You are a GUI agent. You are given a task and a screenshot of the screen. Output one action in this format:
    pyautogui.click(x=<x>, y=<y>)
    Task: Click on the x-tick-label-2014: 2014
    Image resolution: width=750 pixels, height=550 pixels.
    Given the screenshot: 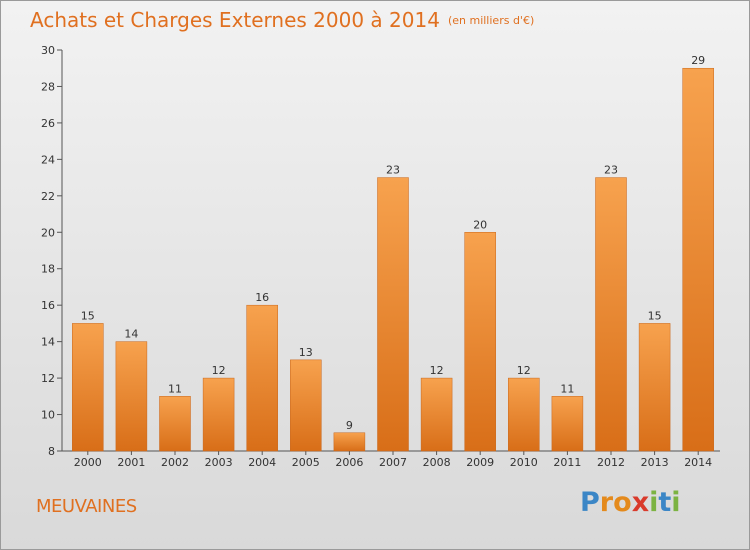 What is the action you would take?
    pyautogui.click(x=698, y=462)
    